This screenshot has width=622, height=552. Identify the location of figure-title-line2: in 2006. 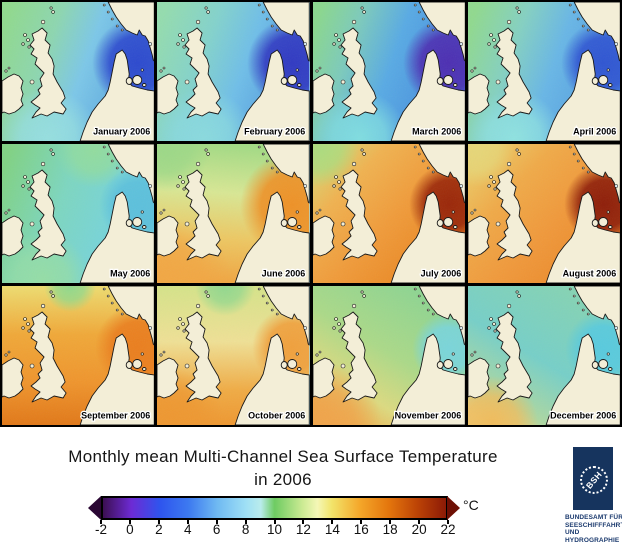
(283, 479).